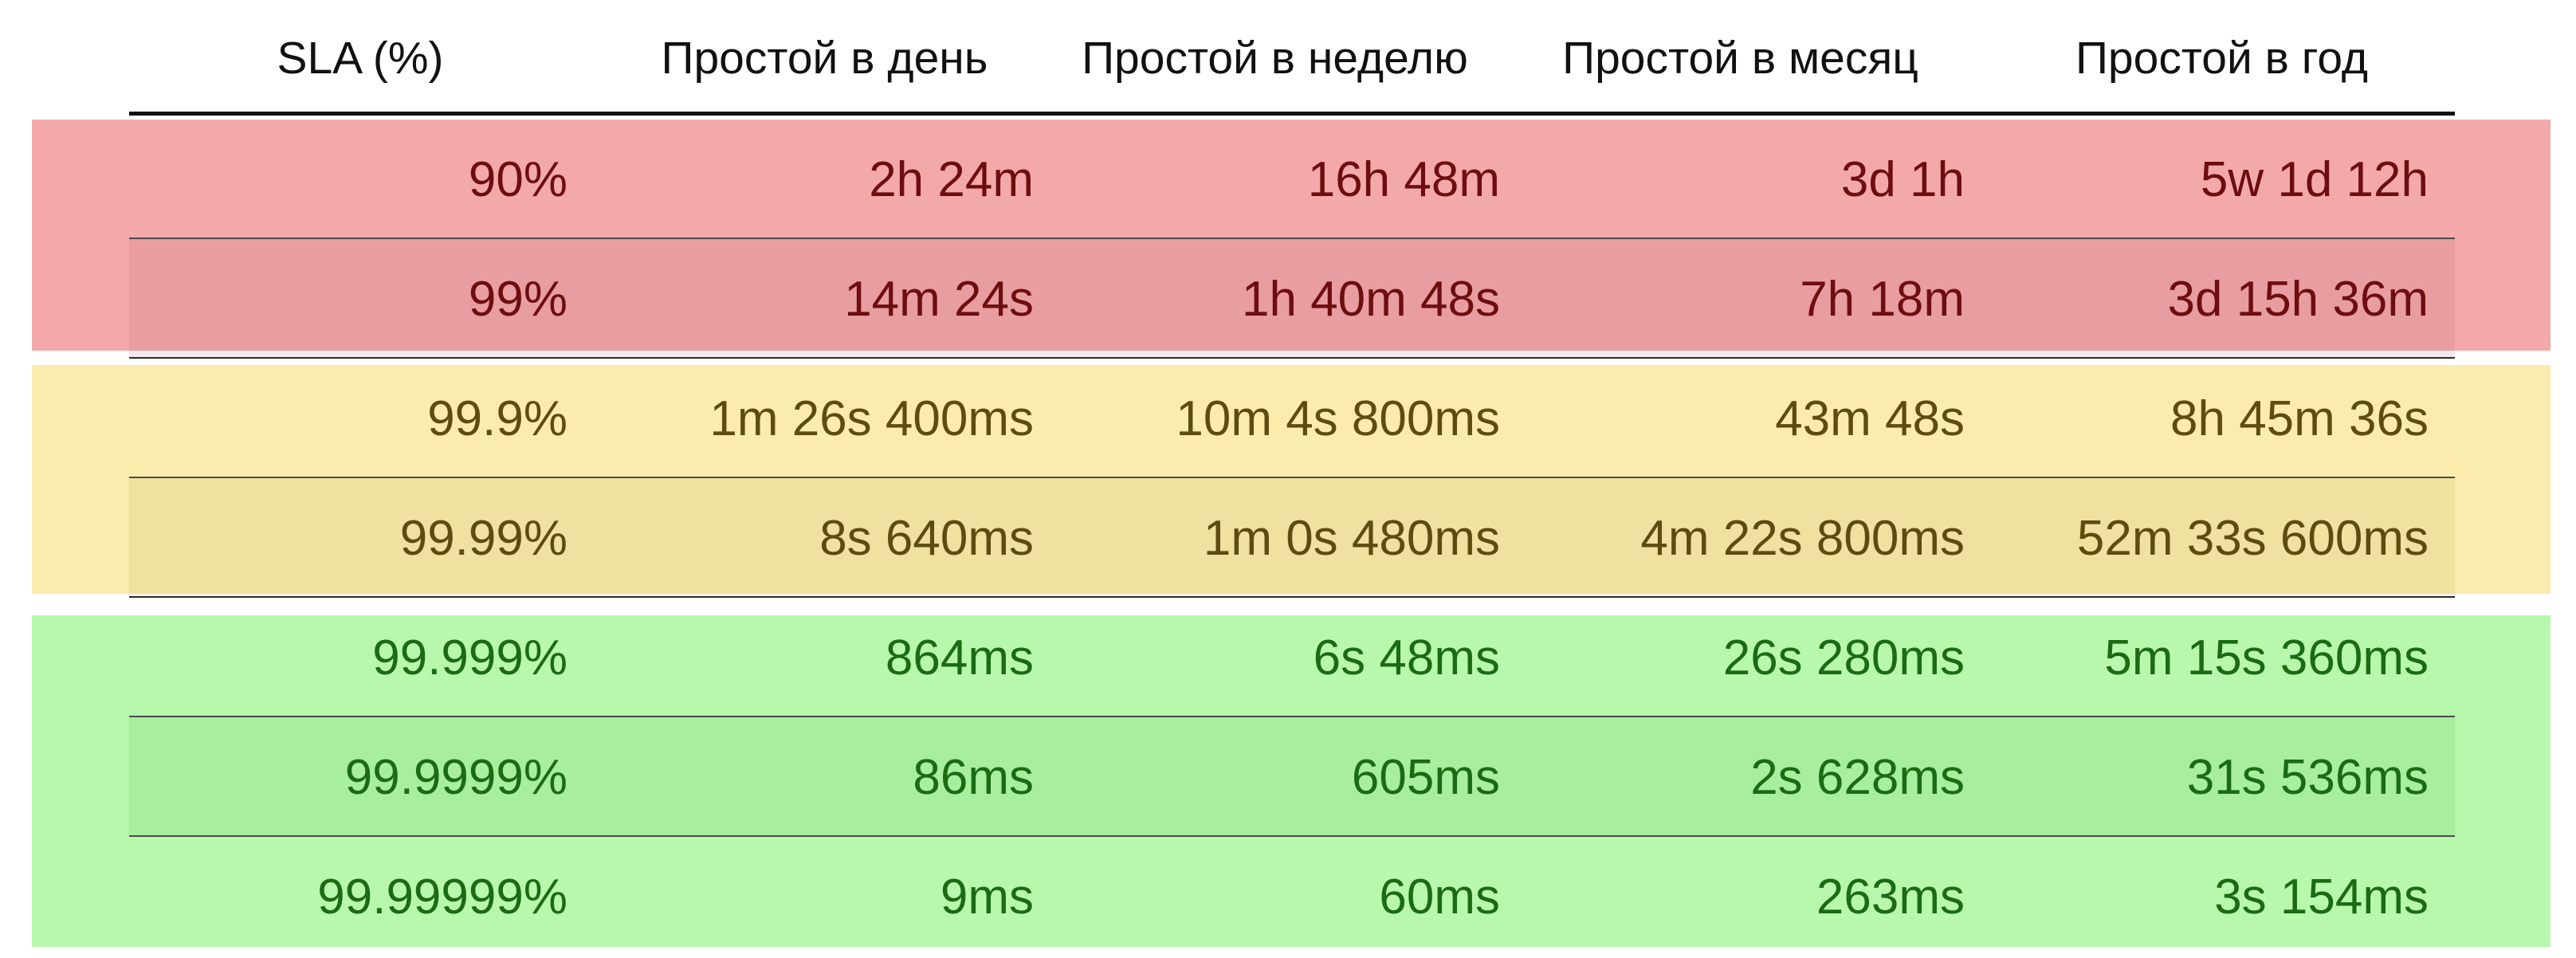  What do you see at coordinates (1403, 179) in the screenshot?
I see `downtime-week: 16h 48m` at bounding box center [1403, 179].